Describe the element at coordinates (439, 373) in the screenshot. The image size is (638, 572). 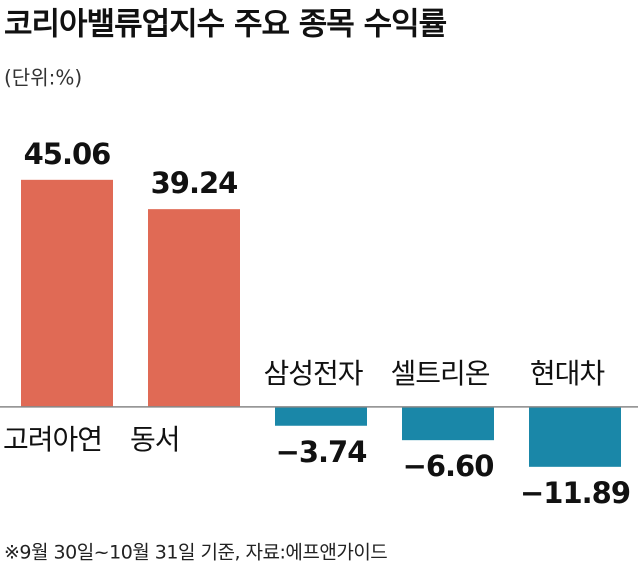
I see `category-label: 셀트리온` at that location.